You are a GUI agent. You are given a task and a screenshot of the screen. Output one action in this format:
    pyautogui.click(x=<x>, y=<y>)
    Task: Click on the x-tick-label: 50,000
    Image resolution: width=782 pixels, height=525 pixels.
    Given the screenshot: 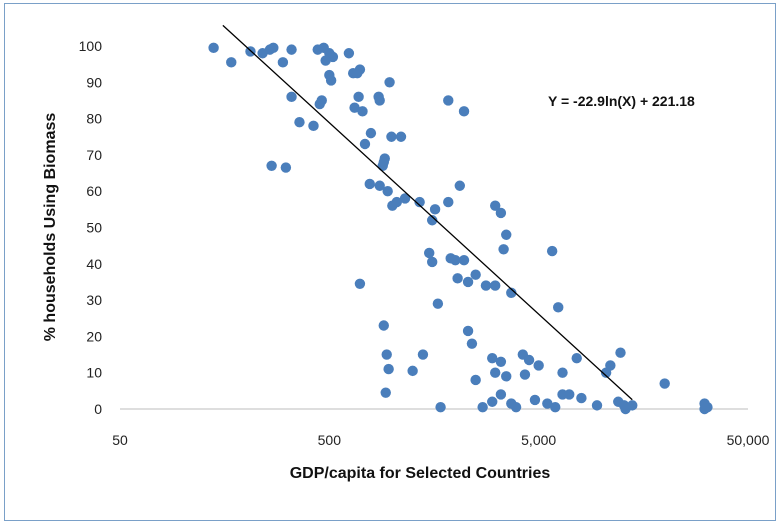 What is the action you would take?
    pyautogui.click(x=748, y=440)
    